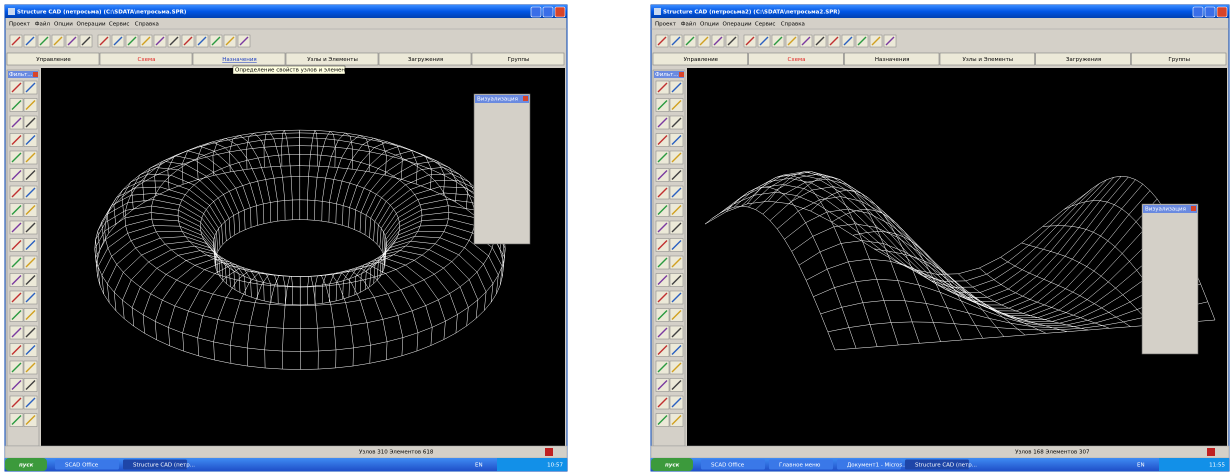  What do you see at coordinates (940, 11) in the screenshot?
I see `title-bar` at bounding box center [940, 11].